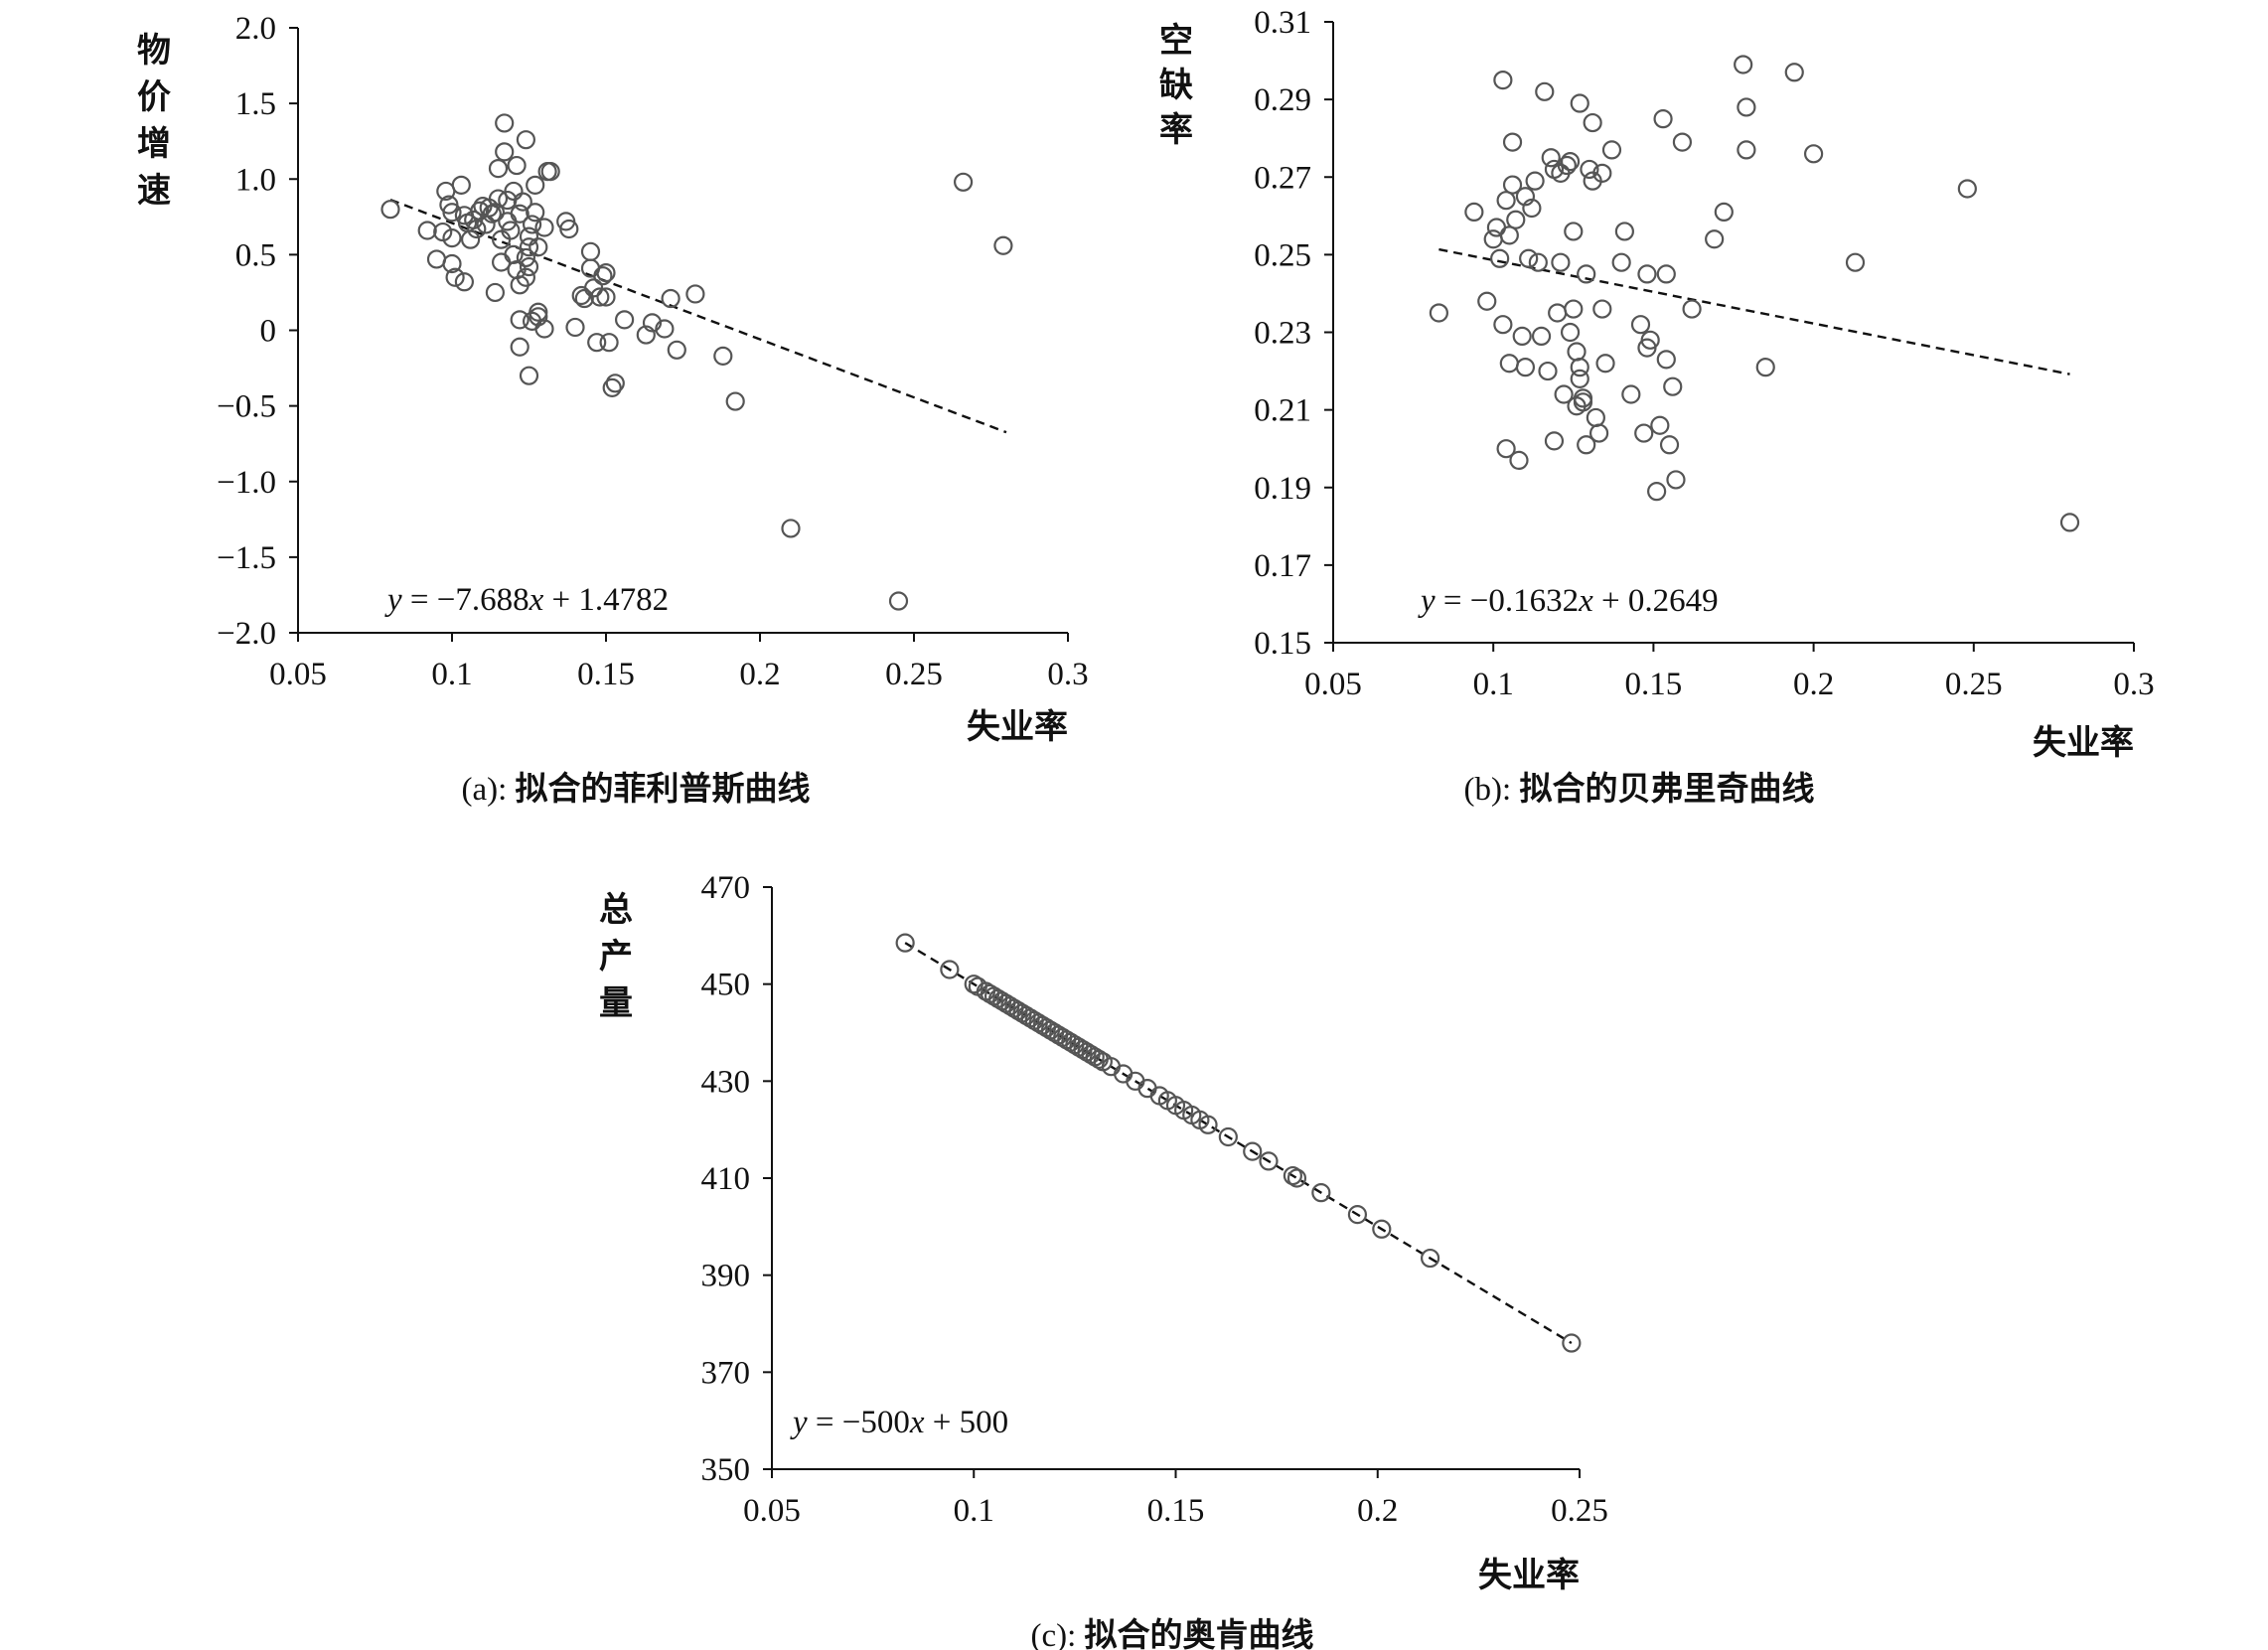 The image size is (2268, 1650). Describe the element at coordinates (726, 1276) in the screenshot. I see `y-tick-label: 390` at that location.